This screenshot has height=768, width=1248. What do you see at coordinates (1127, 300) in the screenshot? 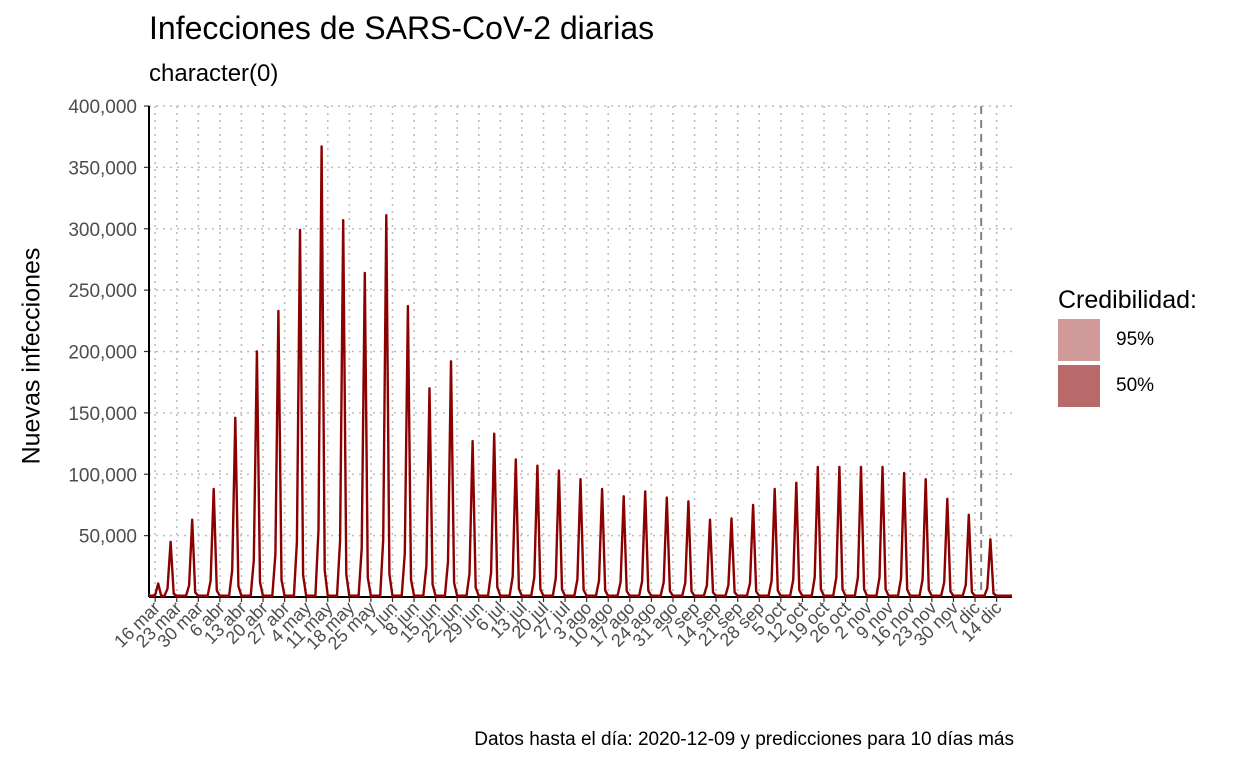
I see `legend-title: Credibilidad:` at bounding box center [1127, 300].